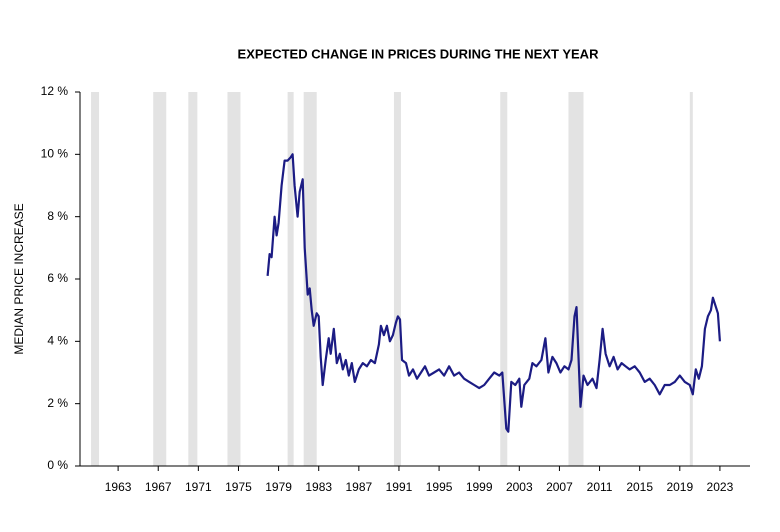 The width and height of the screenshot is (780, 532). What do you see at coordinates (238, 487) in the screenshot?
I see `x-tick-label: 1975` at bounding box center [238, 487].